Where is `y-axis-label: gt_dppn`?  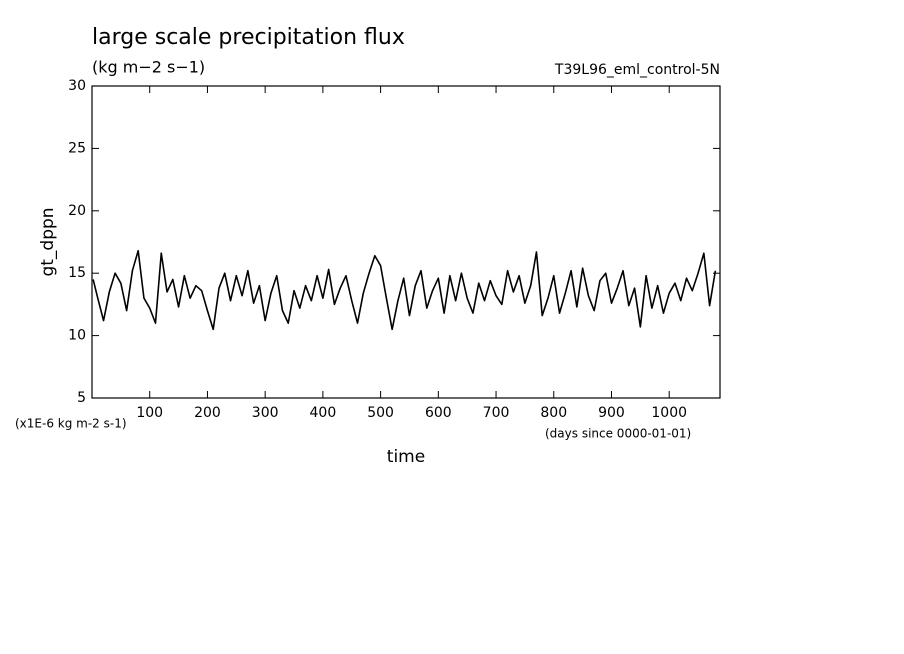
y-axis-label: gt_dppn is located at coordinates (48, 241).